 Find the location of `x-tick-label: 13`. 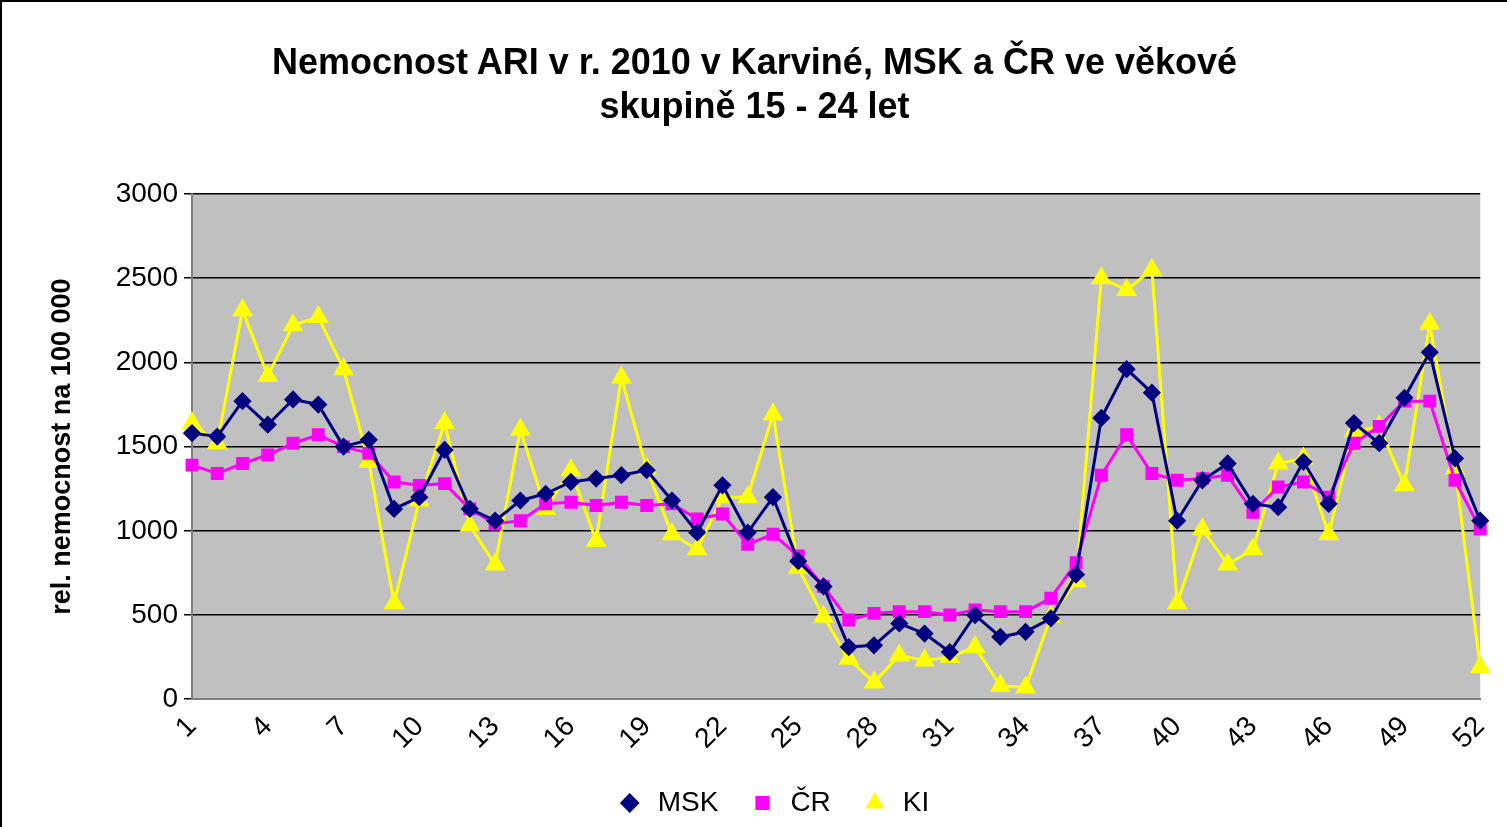

x-tick-label: 13 is located at coordinates (482, 731).